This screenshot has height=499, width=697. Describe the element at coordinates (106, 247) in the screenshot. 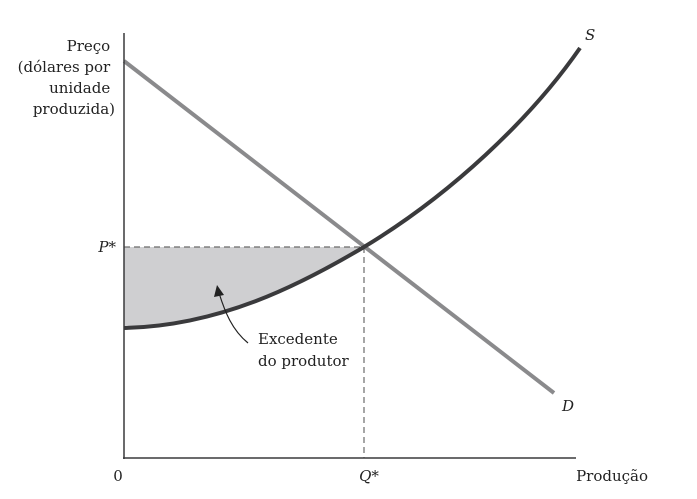

I see `price-label: P*` at that location.